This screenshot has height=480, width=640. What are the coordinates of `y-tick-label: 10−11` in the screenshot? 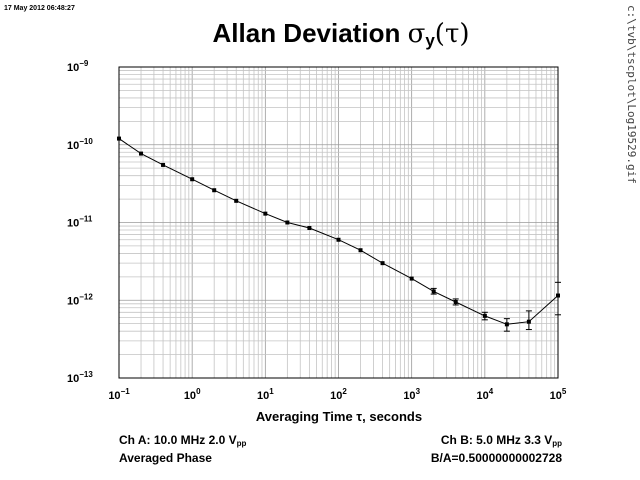 It's located at (80, 222).